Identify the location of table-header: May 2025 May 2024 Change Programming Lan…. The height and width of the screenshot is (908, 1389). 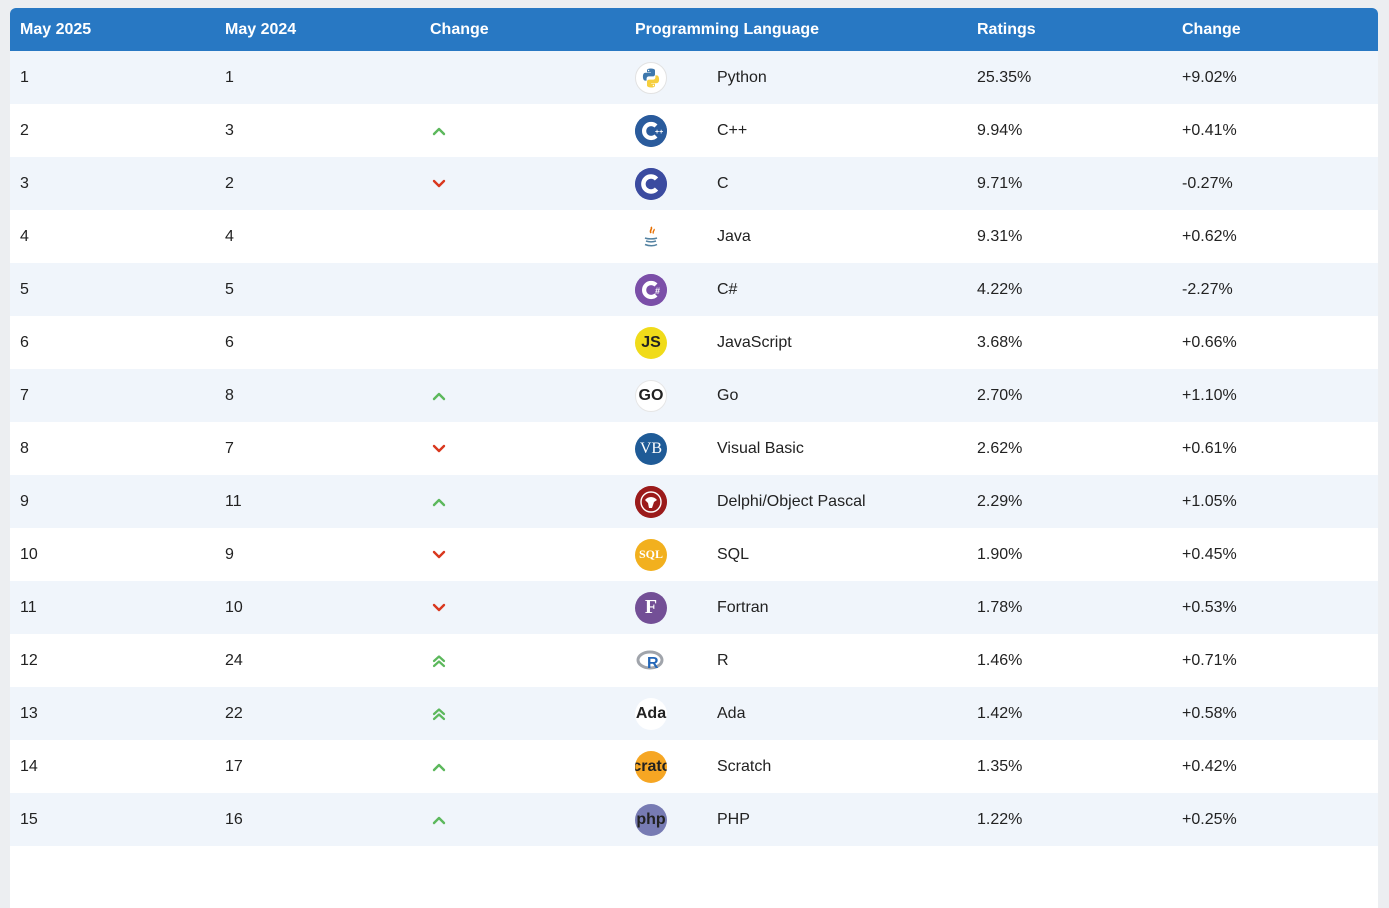
(694, 29).